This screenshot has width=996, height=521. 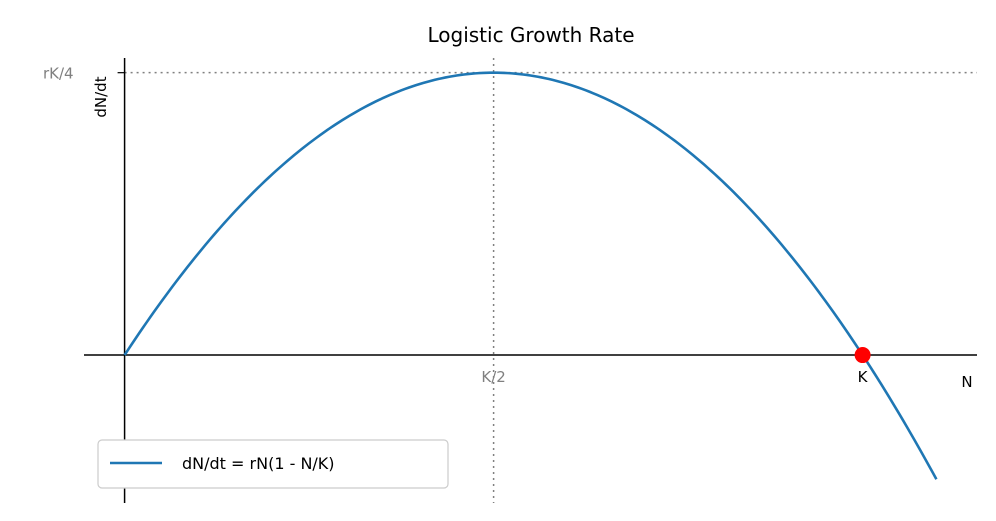 I want to click on carrying-capacity-label: K, so click(x=863, y=377).